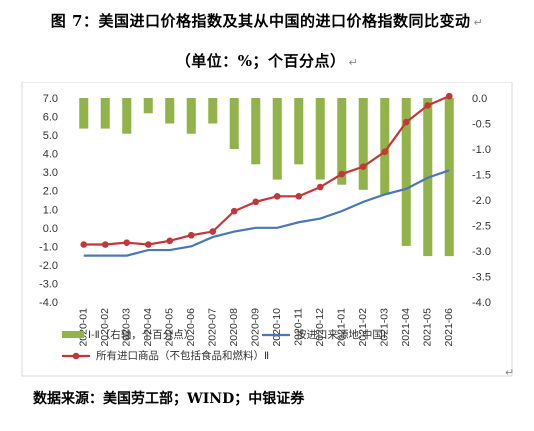  Describe the element at coordinates (267, 21) in the screenshot. I see `chart-title: 图 7：美国进口价格指数及其从中国的进口价格指数同比变动 ↵` at that location.